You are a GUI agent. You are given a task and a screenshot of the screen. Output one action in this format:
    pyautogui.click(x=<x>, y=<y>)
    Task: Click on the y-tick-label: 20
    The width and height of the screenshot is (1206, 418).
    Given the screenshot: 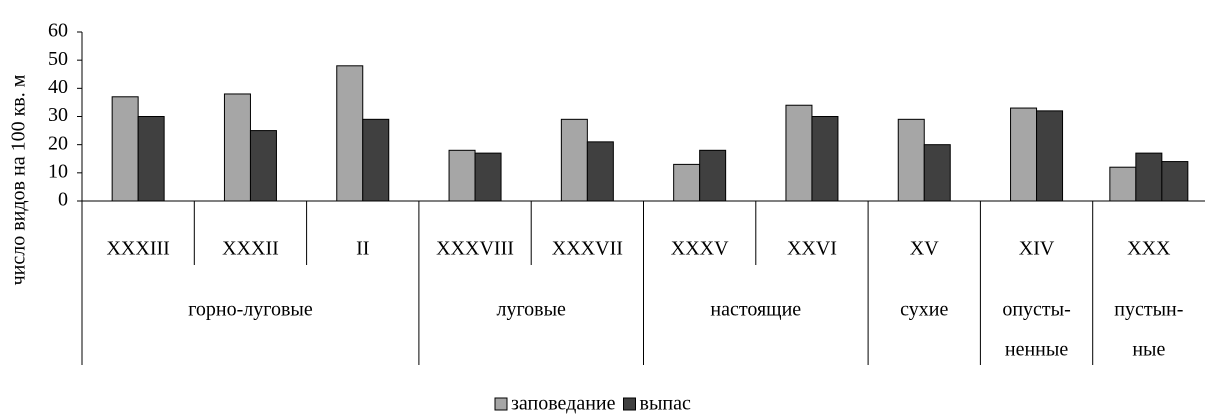 What is the action you would take?
    pyautogui.click(x=58, y=143)
    